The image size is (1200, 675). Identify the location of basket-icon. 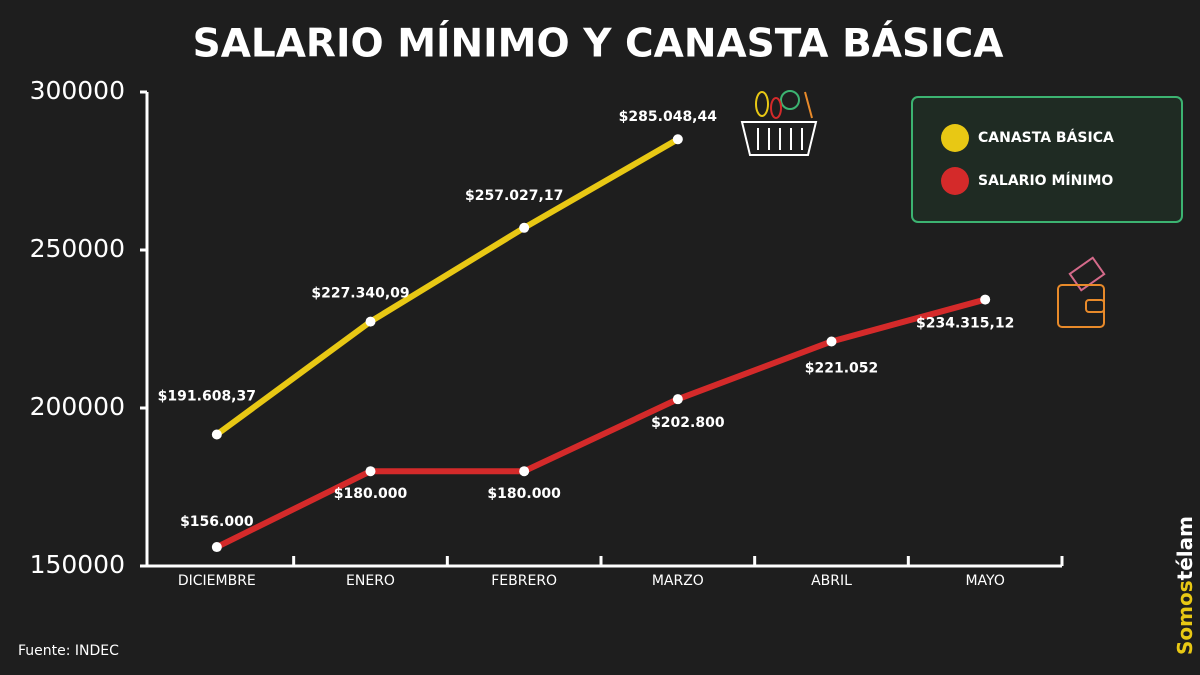
(779, 123).